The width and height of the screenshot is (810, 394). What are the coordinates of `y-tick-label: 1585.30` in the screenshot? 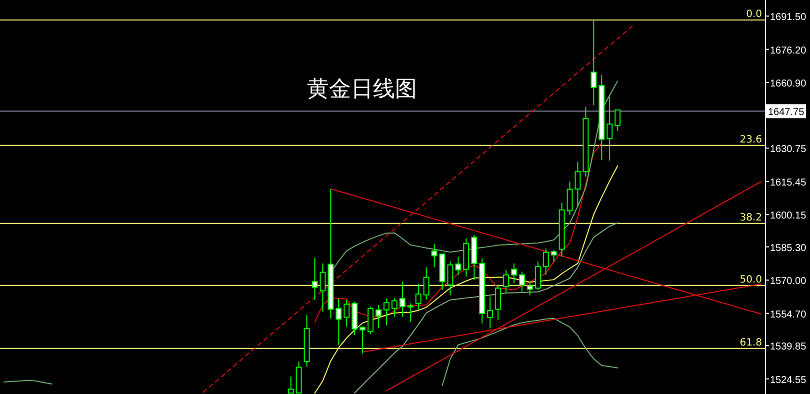 It's located at (788, 248).